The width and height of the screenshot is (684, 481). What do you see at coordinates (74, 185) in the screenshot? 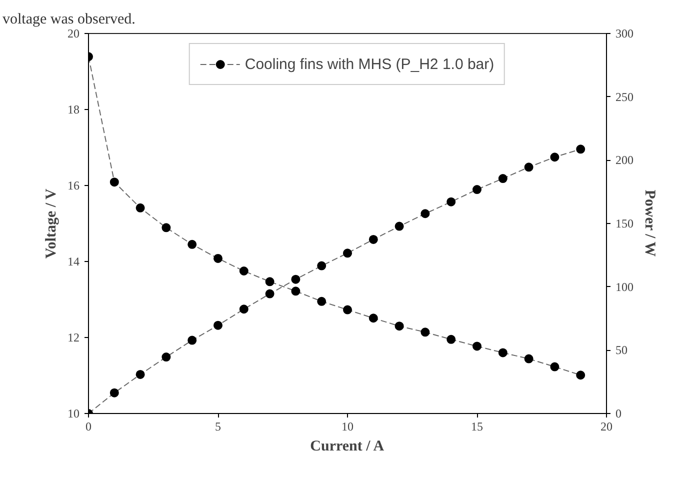
I see `y-tick-label: 16` at bounding box center [74, 185].